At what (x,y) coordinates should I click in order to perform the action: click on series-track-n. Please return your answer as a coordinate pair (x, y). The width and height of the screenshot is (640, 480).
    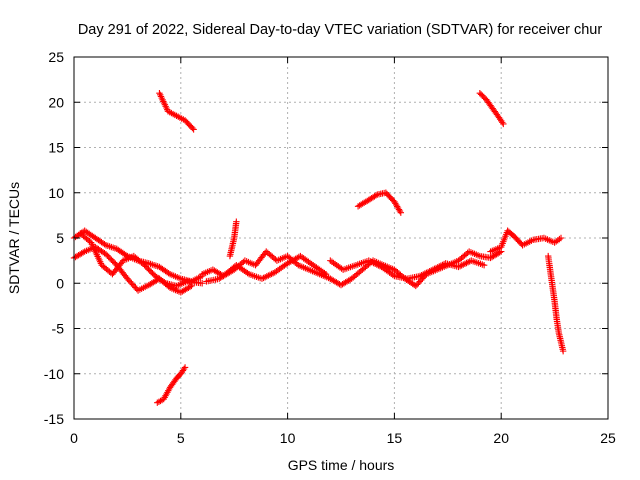
    Looking at the image, I should click on (555, 303).